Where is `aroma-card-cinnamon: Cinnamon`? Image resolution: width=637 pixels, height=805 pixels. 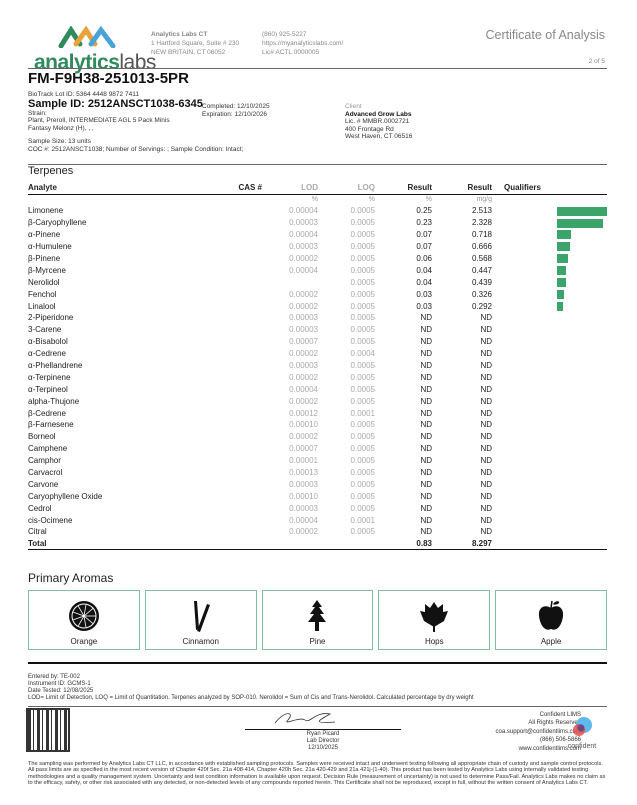 aroma-card-cinnamon: Cinnamon is located at coordinates (200, 620).